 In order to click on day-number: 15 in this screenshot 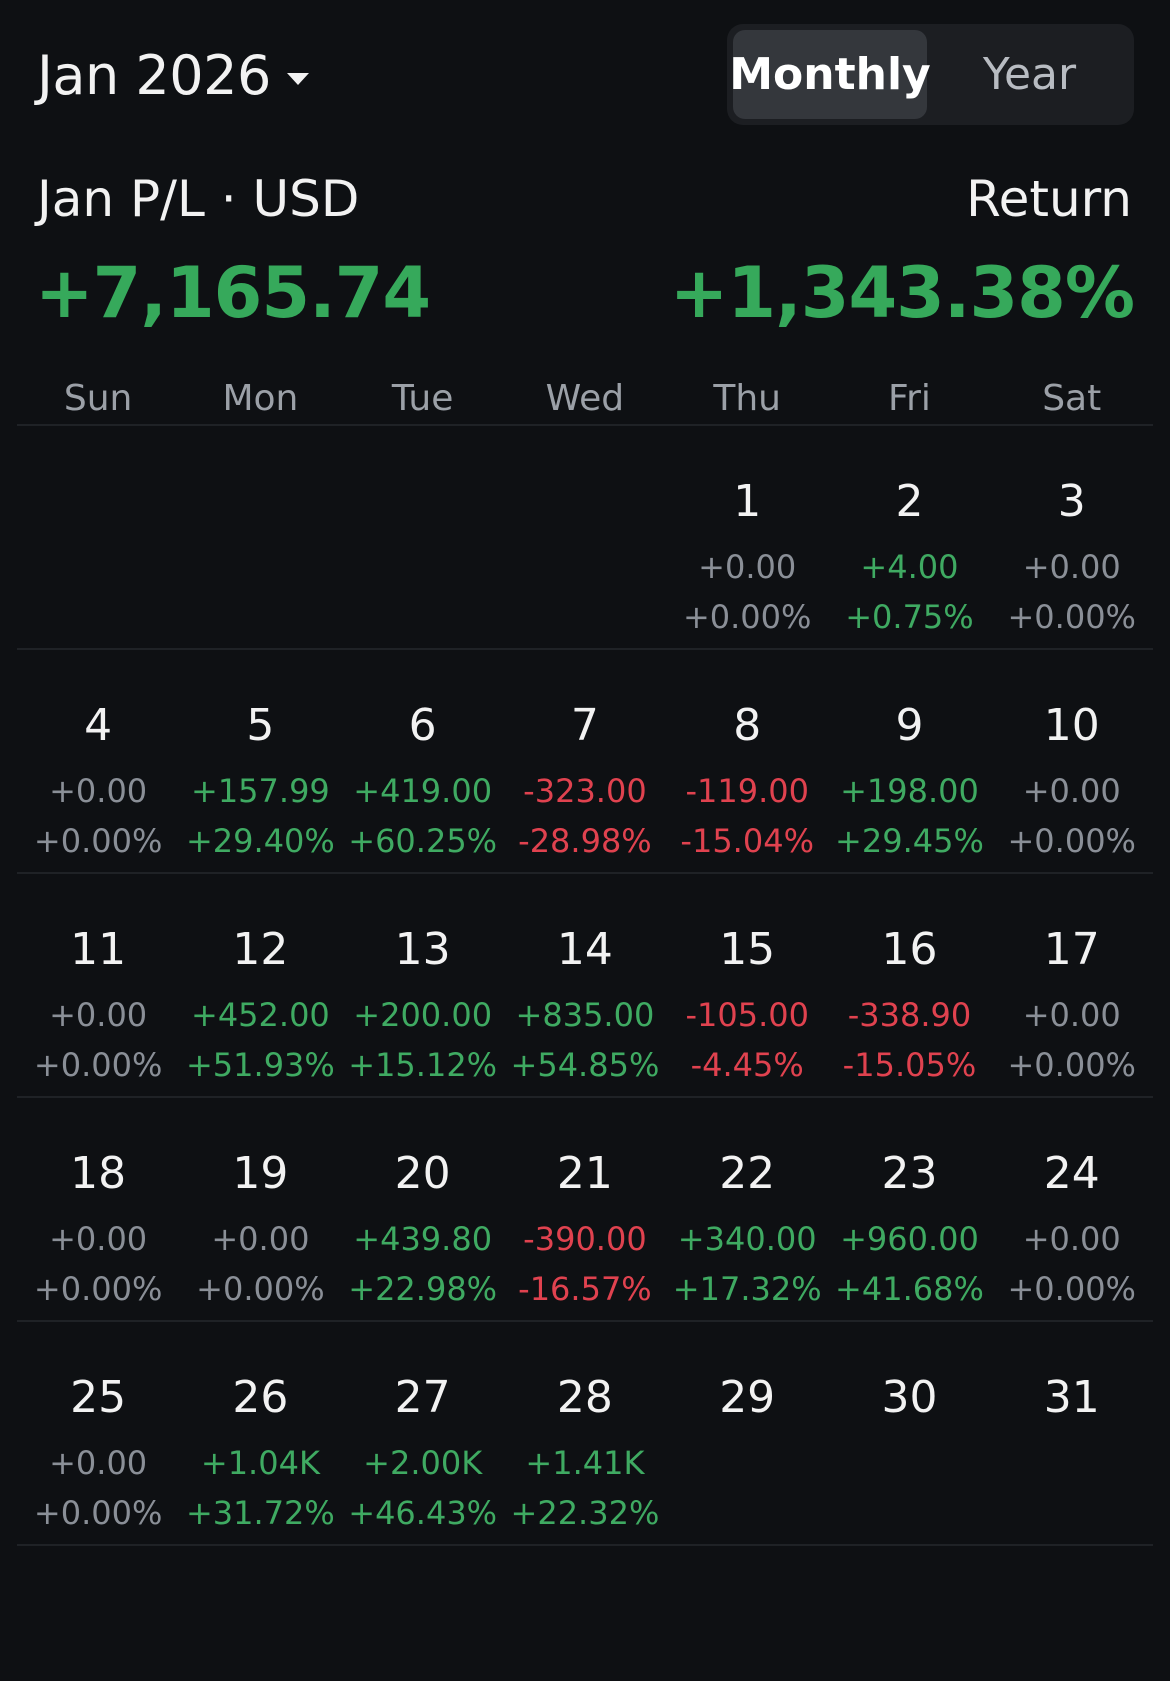, I will do `click(747, 949)`.